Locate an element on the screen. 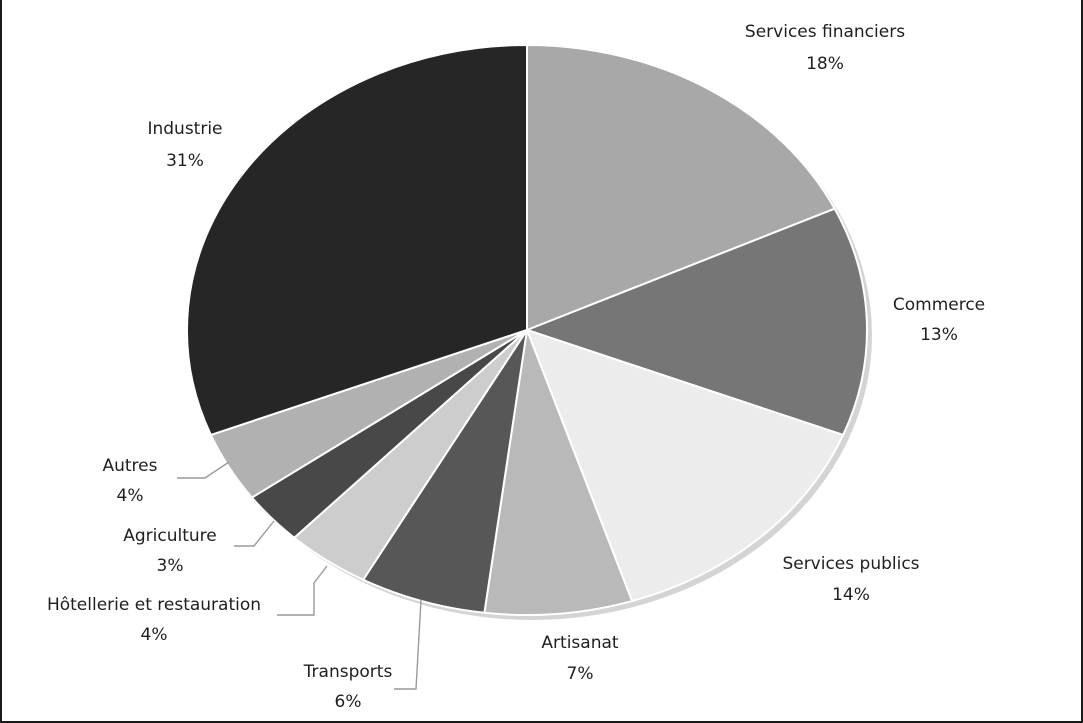 The height and width of the screenshot is (723, 1083). leader-line-autres is located at coordinates (203, 470).